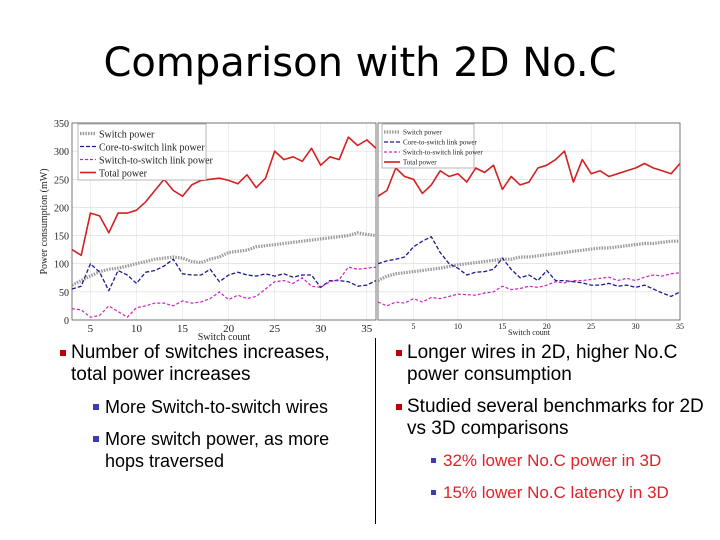  I want to click on y-tick-label: 50, so click(64, 293).